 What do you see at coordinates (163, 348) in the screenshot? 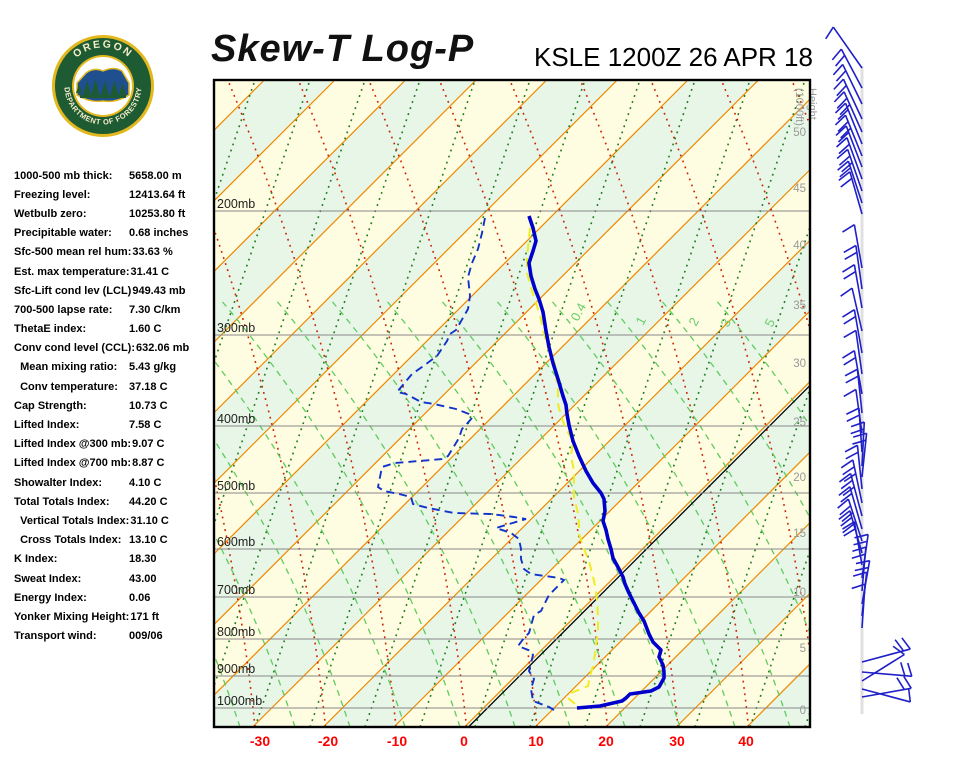
I see `index-value: 632.06 mb` at bounding box center [163, 348].